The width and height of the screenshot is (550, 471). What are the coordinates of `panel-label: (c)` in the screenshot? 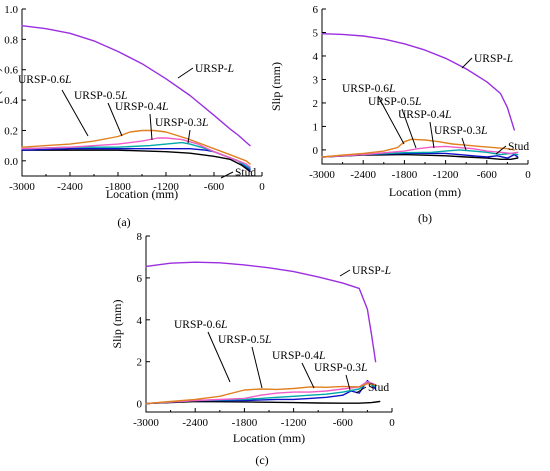 It's located at (261, 460).